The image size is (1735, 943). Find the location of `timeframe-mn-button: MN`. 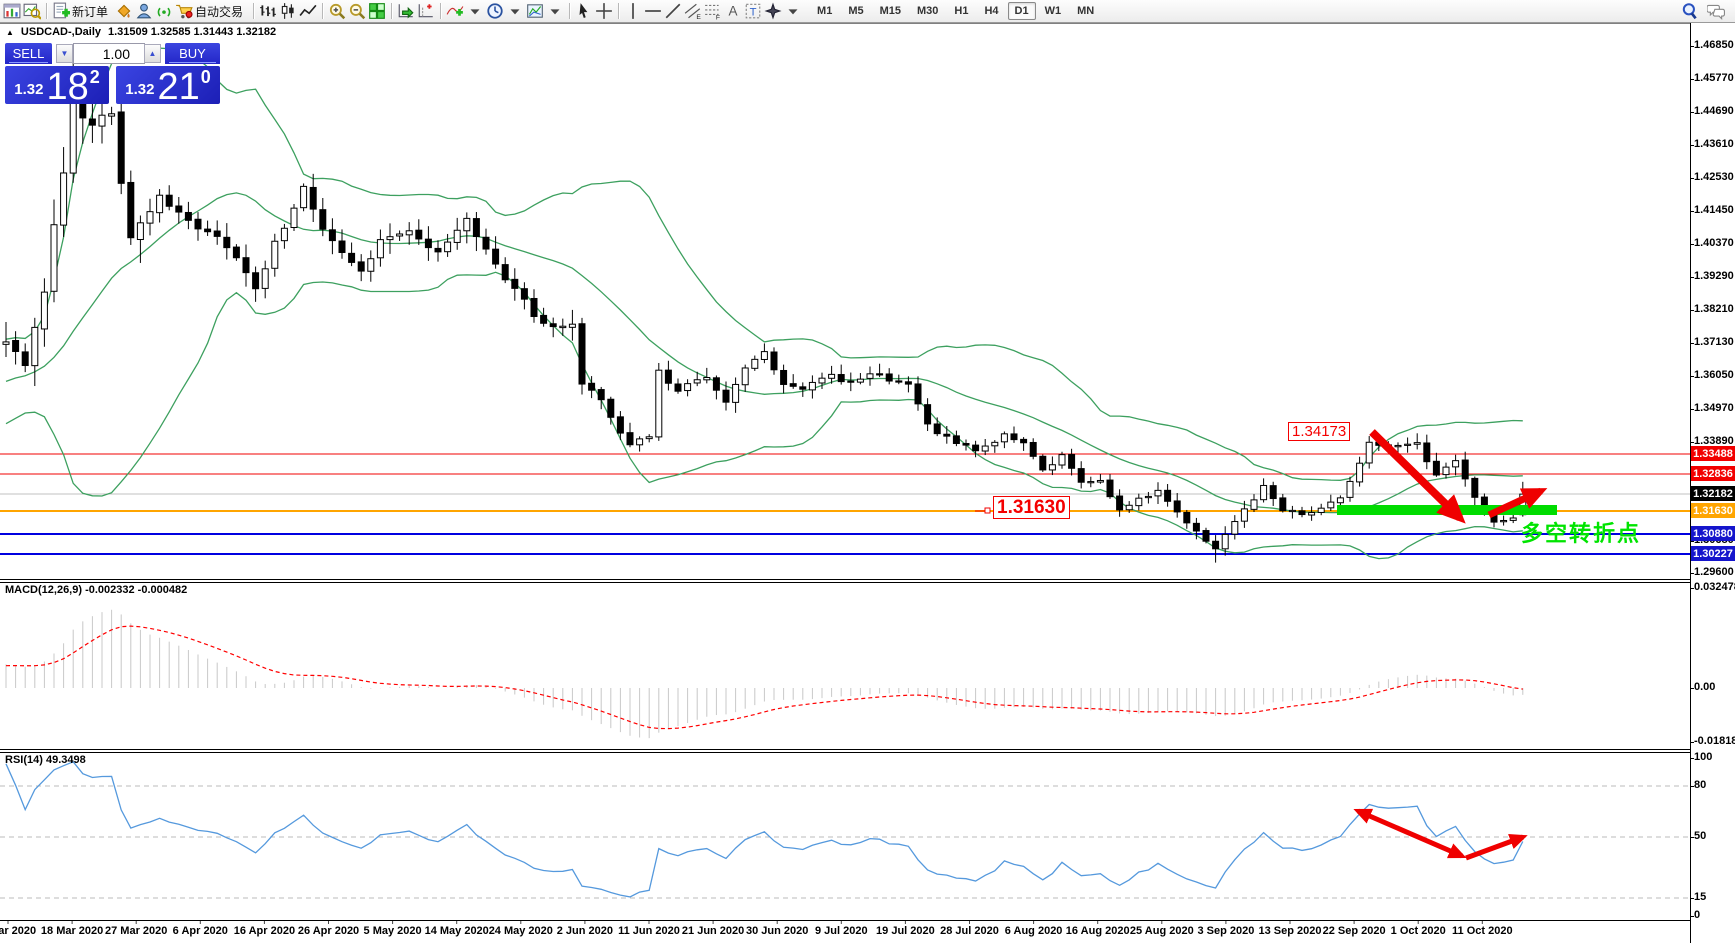

timeframe-mn-button: MN is located at coordinates (1086, 11).